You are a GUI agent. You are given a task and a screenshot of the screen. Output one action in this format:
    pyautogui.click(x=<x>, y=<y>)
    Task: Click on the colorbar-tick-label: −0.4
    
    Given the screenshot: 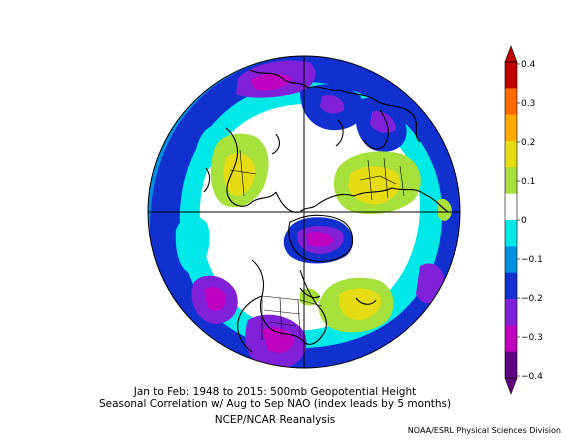 What is the action you would take?
    pyautogui.click(x=532, y=377)
    